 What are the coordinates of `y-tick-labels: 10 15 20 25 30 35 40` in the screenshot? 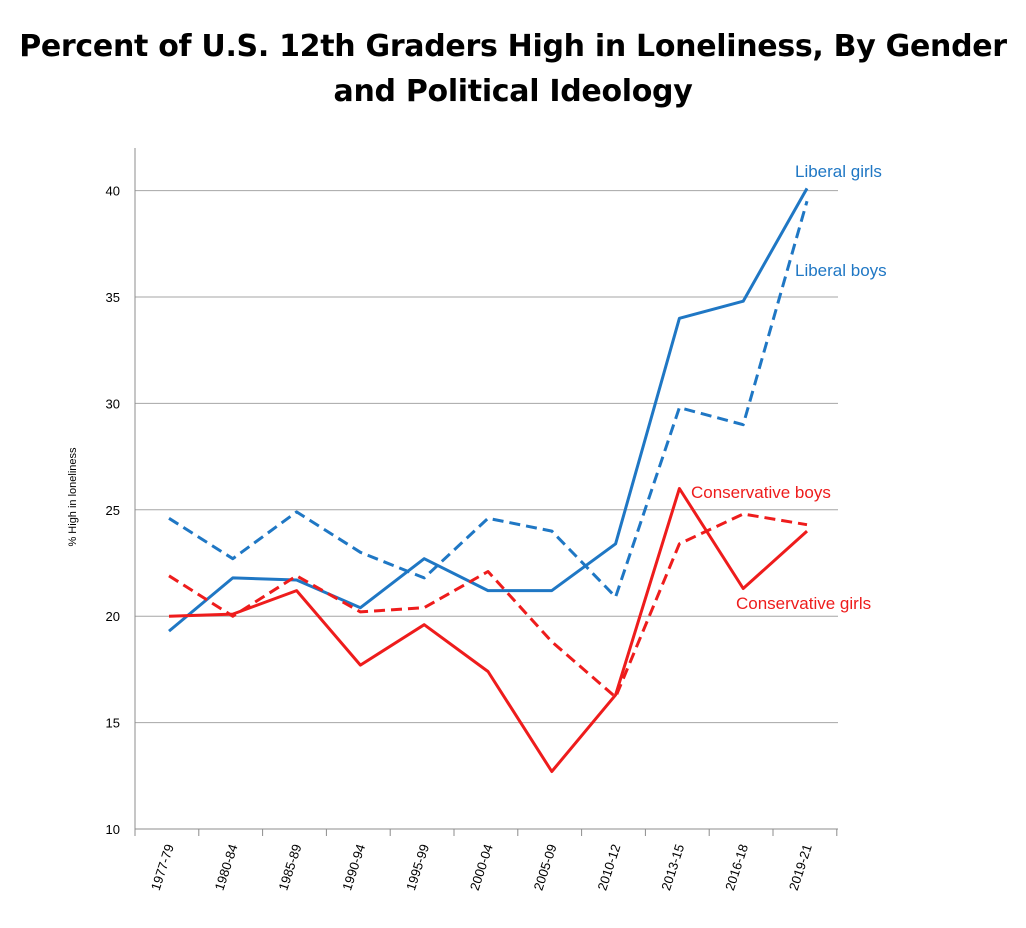 It's located at (113, 510).